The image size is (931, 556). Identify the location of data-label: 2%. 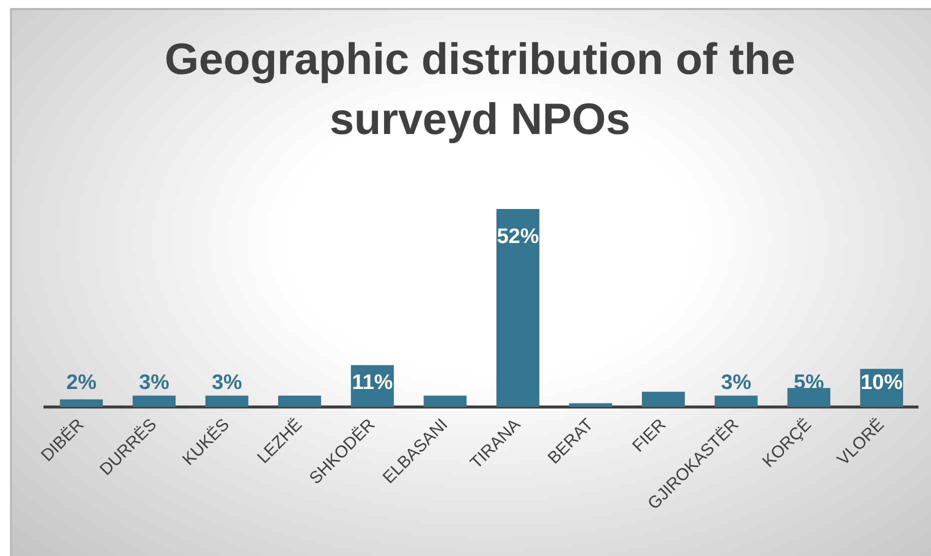
(81, 382).